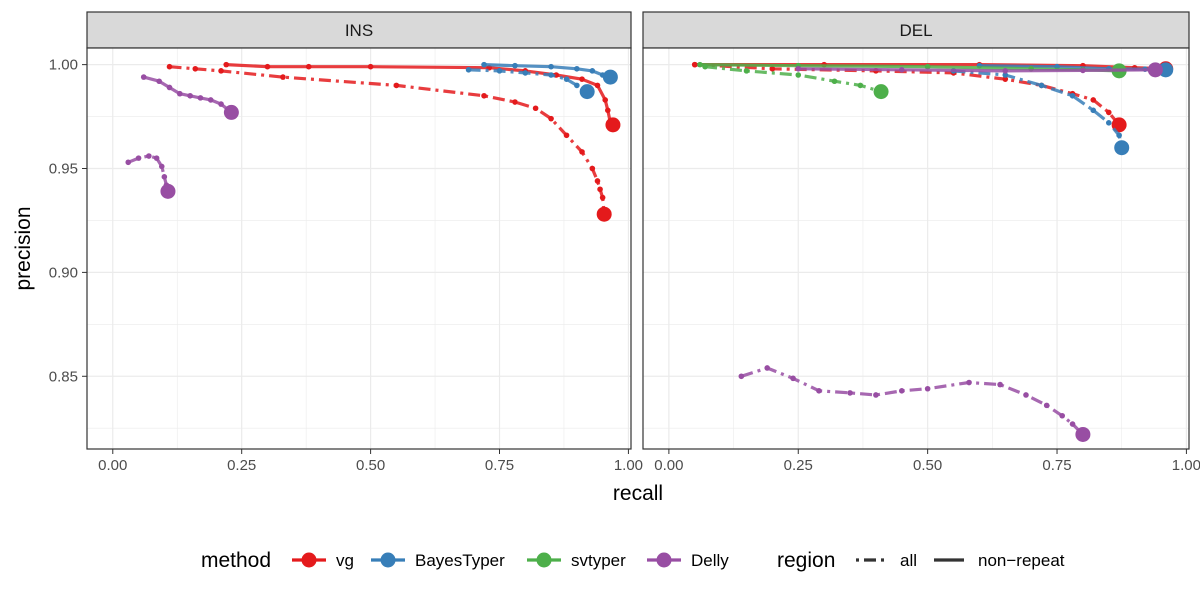 The width and height of the screenshot is (1200, 605). Describe the element at coordinates (63, 65) in the screenshot. I see `y-tick-label: 1.00` at that location.